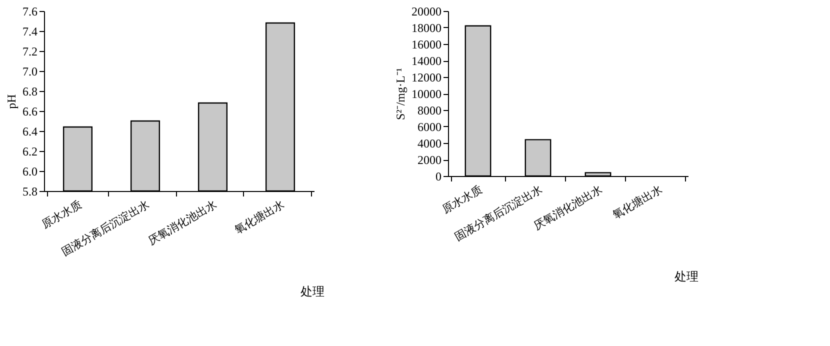  What do you see at coordinates (11, 101) in the screenshot?
I see `y-axis-title: pH` at bounding box center [11, 101].